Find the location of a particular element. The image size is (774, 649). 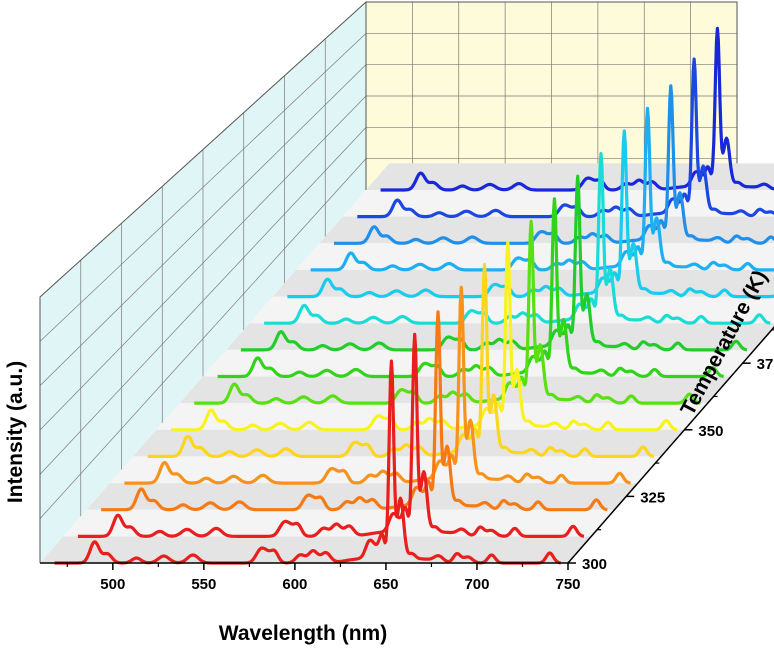

x-axis-title: Wavelength (nm) is located at coordinates (303, 633).